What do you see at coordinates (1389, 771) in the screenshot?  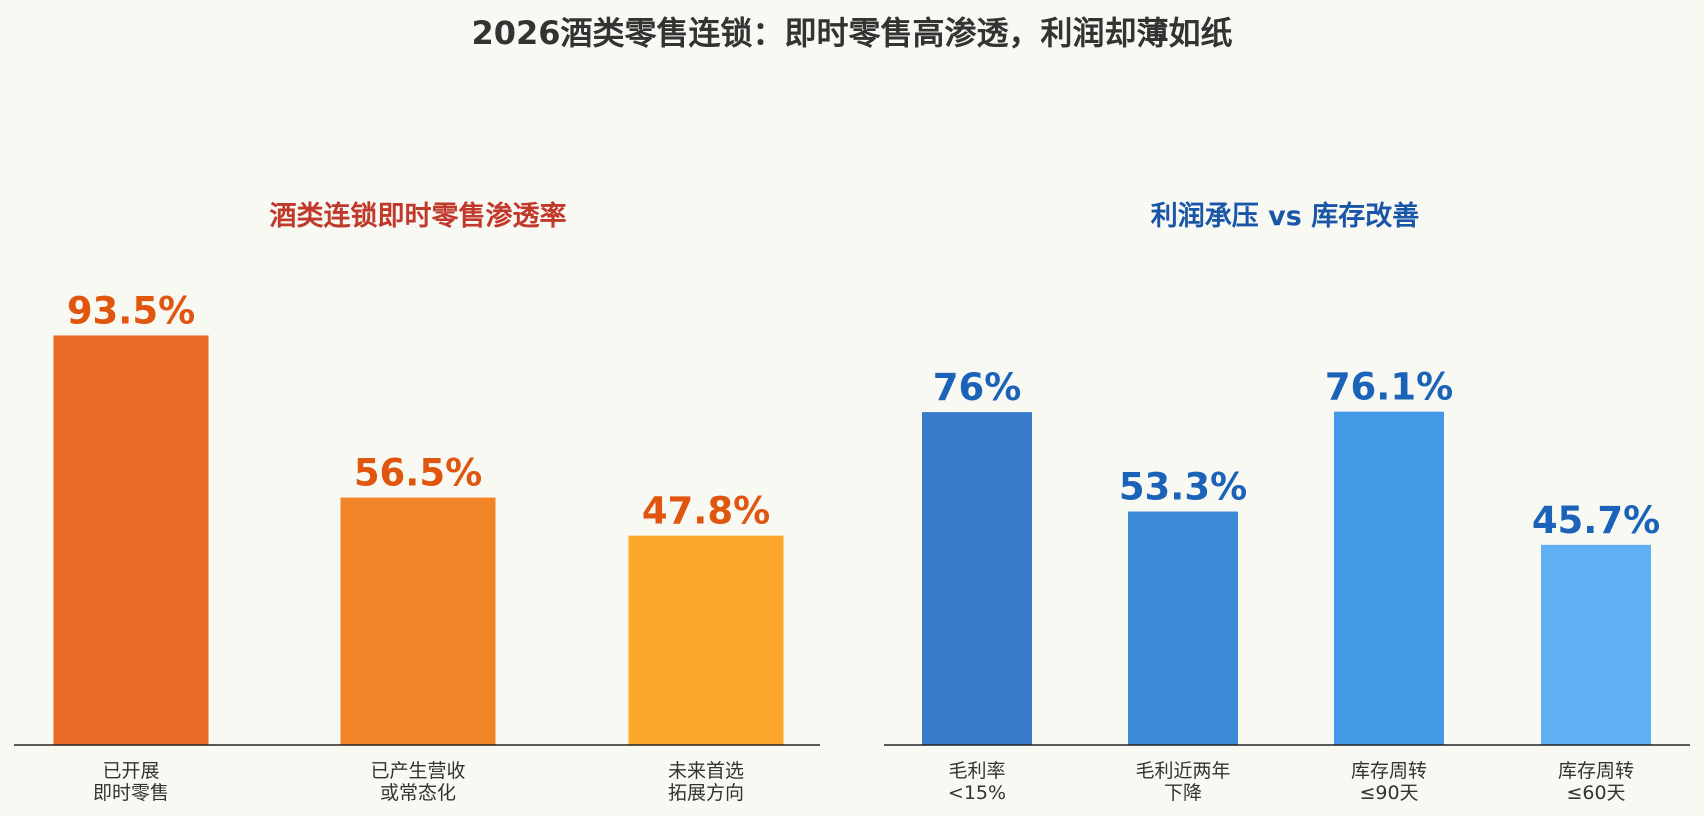 I see `right-tick-label-3-line-1: 库存周转` at bounding box center [1389, 771].